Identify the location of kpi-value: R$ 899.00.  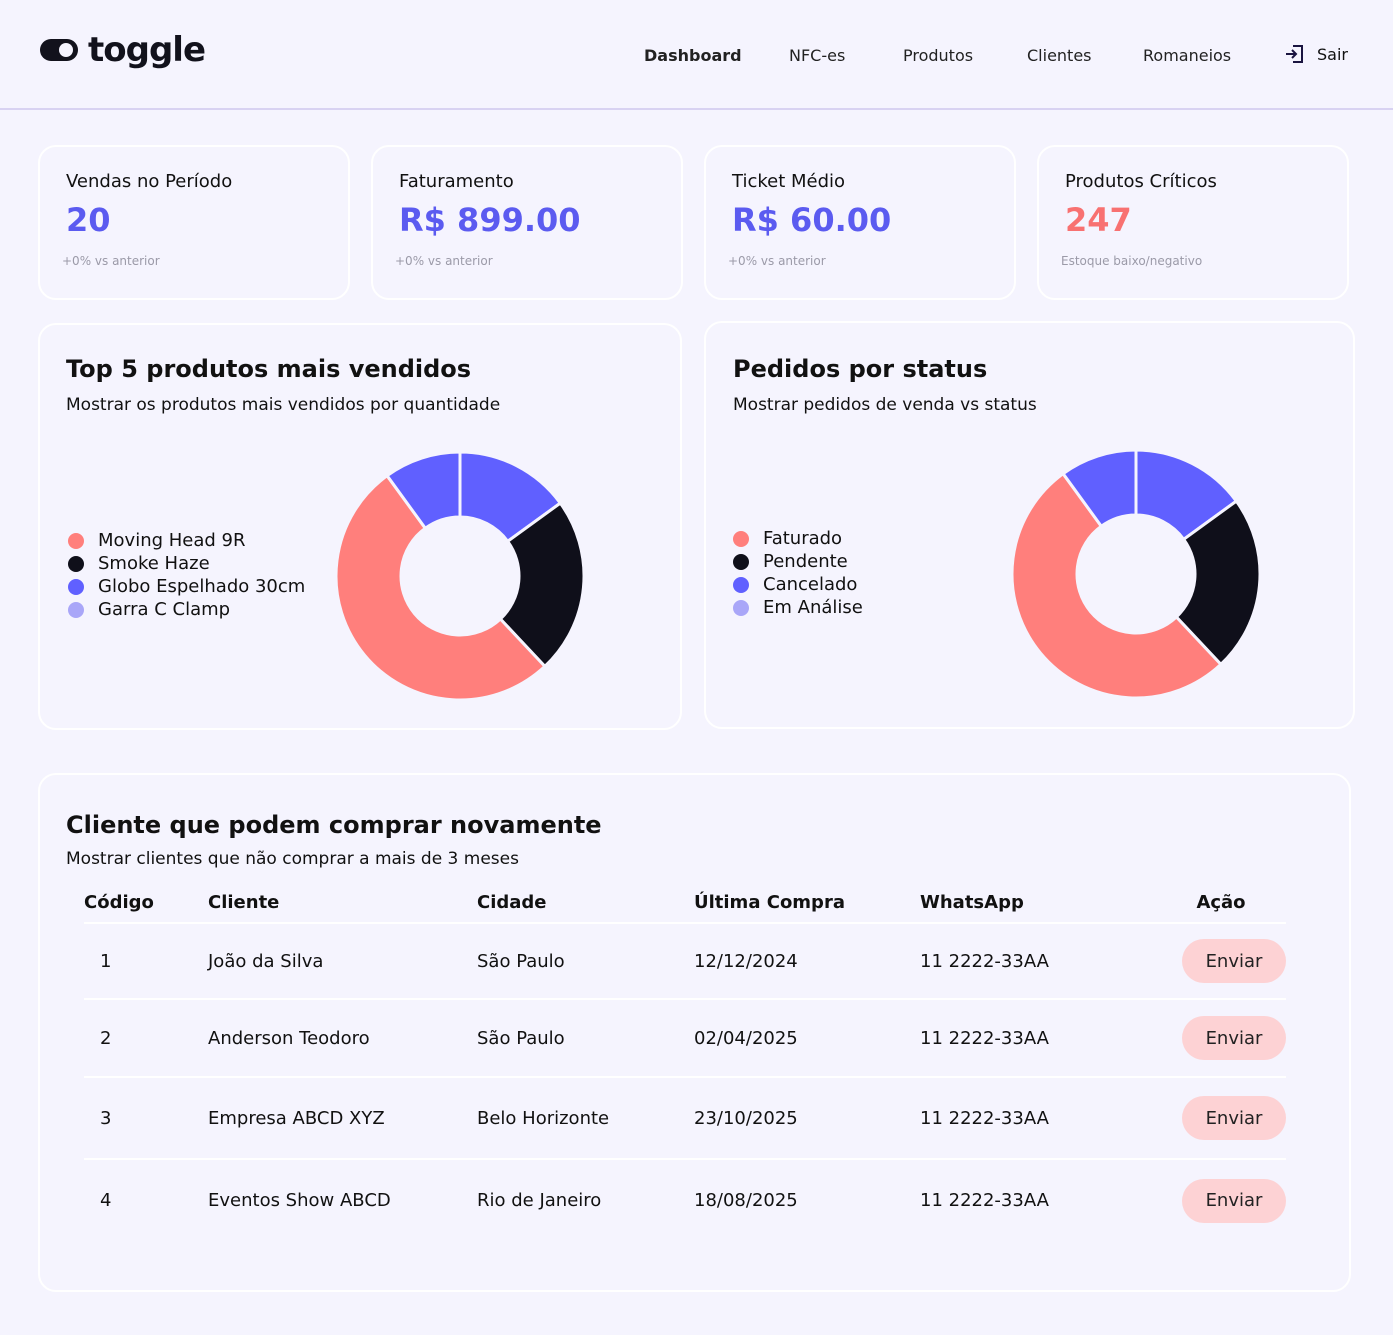
(490, 220).